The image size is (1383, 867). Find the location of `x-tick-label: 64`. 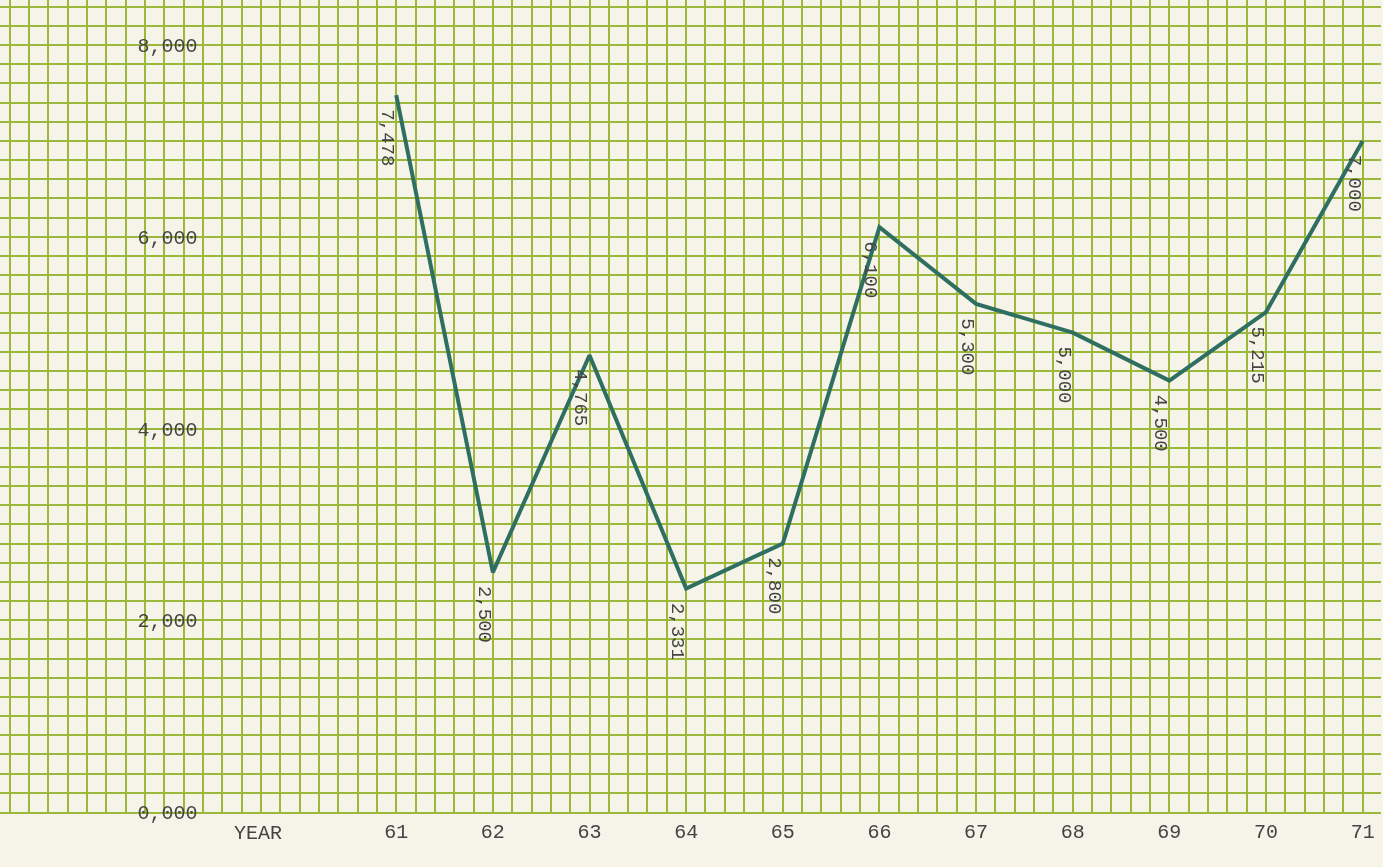

x-tick-label: 64 is located at coordinates (686, 832).